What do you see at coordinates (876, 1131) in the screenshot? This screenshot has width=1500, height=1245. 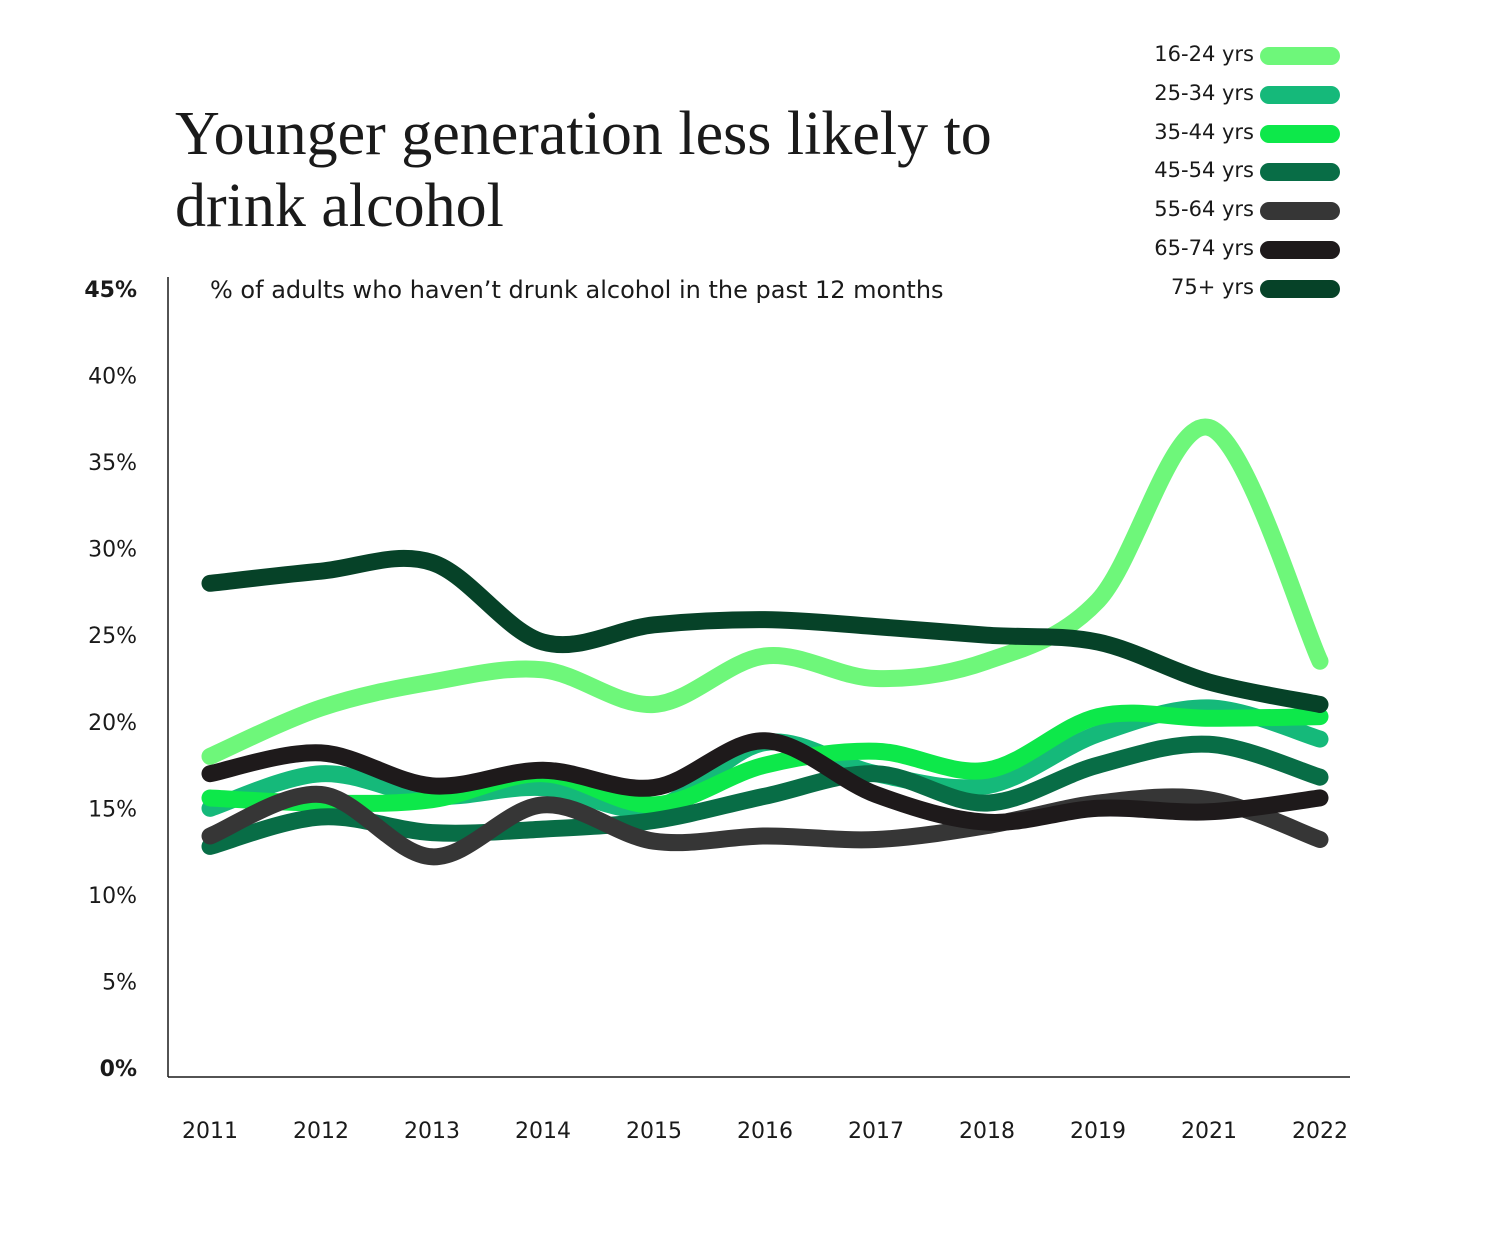 I see `x-tick-label: 2017` at bounding box center [876, 1131].